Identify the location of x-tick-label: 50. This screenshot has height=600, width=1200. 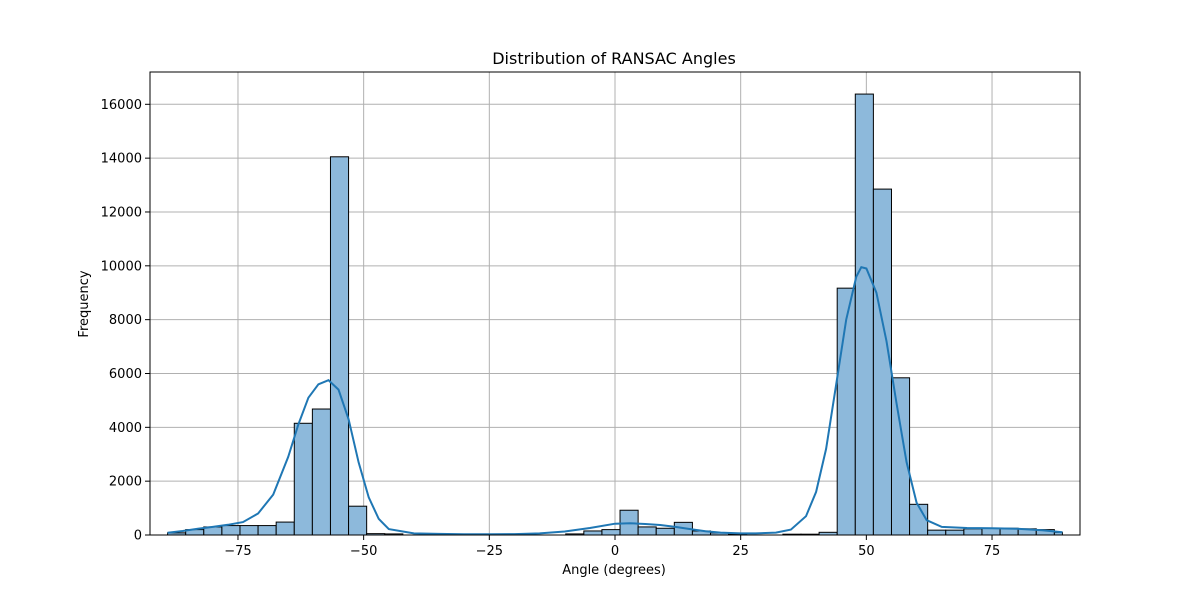
(866, 551).